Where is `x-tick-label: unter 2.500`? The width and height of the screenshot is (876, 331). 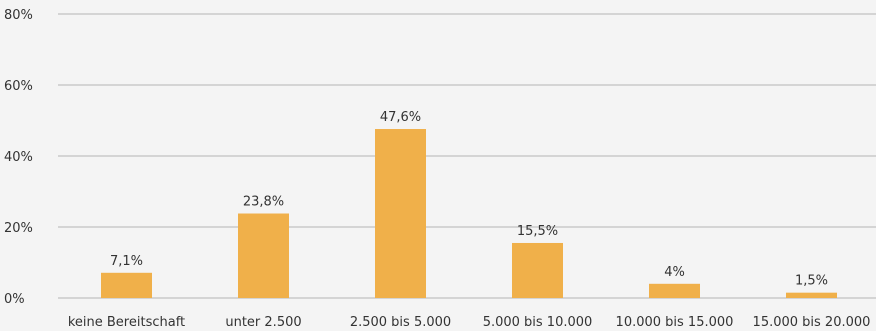
x-tick-label: unter 2.500 is located at coordinates (263, 322).